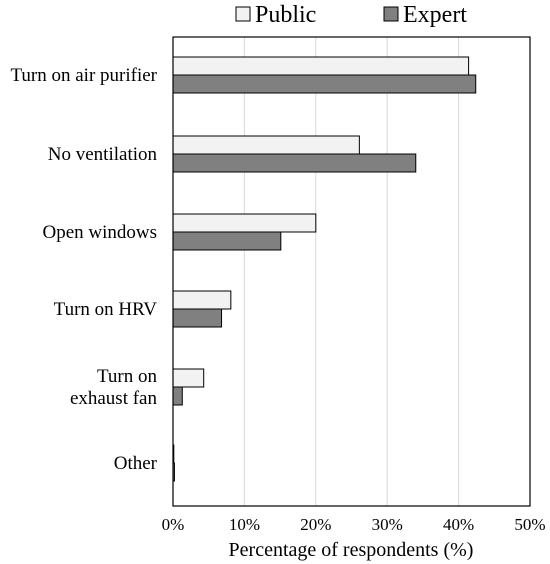 This screenshot has width=550, height=564. Describe the element at coordinates (99, 232) in the screenshot. I see `category-label: Open windows` at that location.